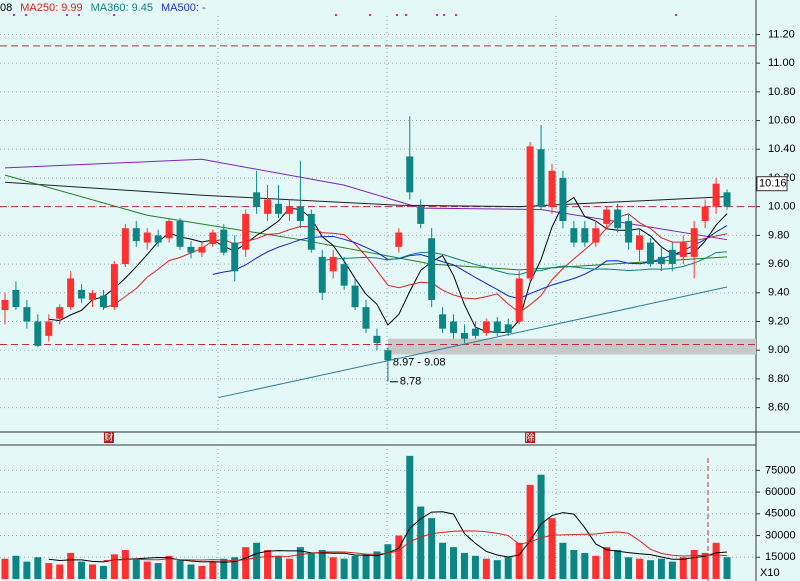  I want to click on y-tick-label: 60000, so click(780, 492).